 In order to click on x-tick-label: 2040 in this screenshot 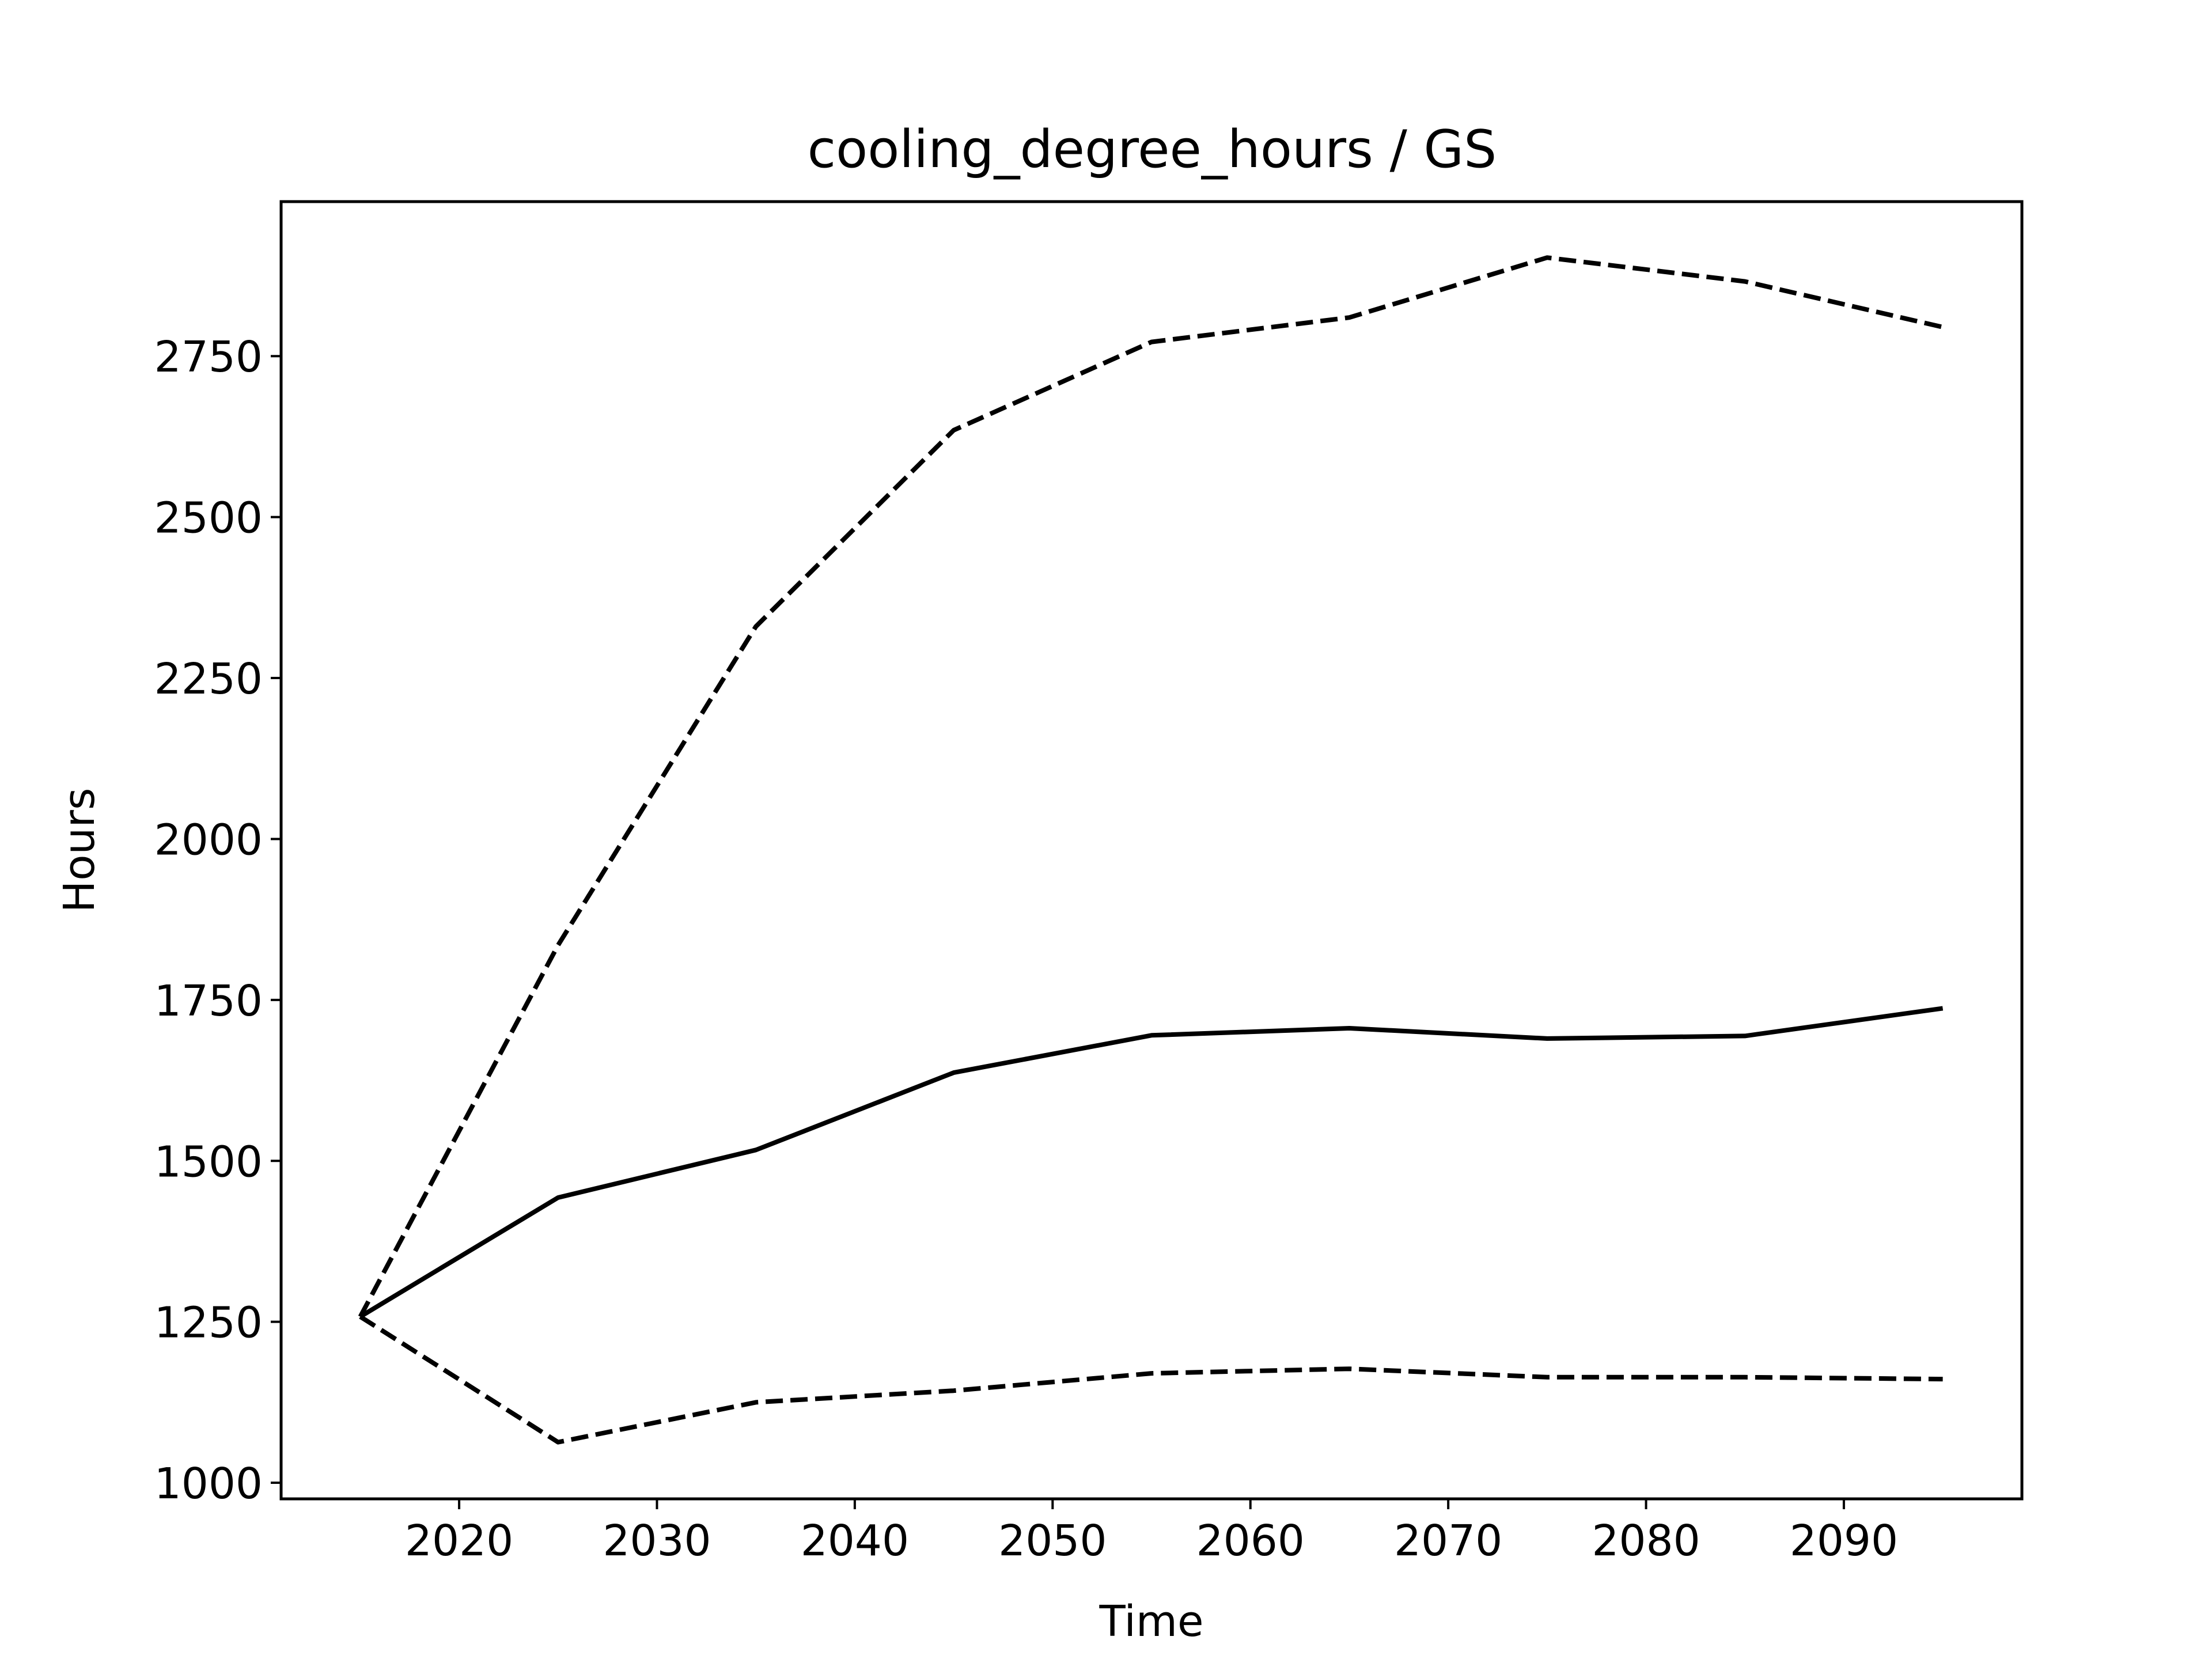, I will do `click(855, 1541)`.